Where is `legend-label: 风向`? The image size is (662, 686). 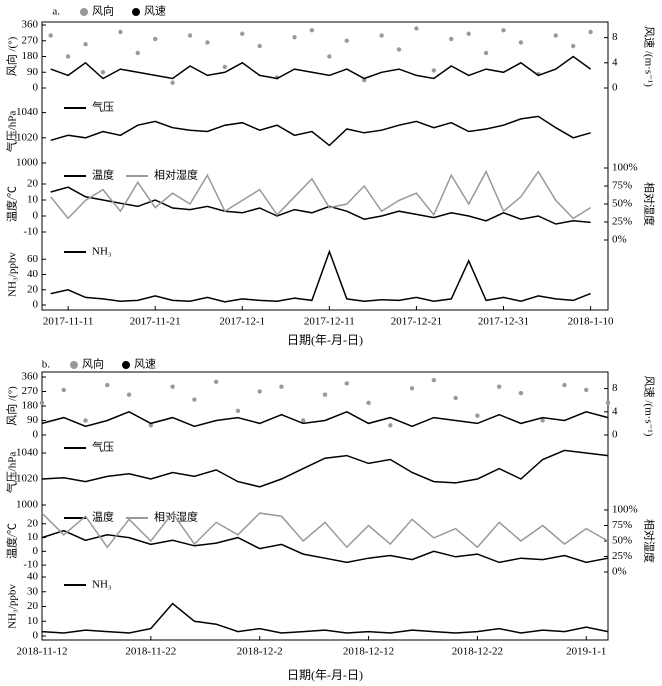 legend-label: 风向 is located at coordinates (103, 11).